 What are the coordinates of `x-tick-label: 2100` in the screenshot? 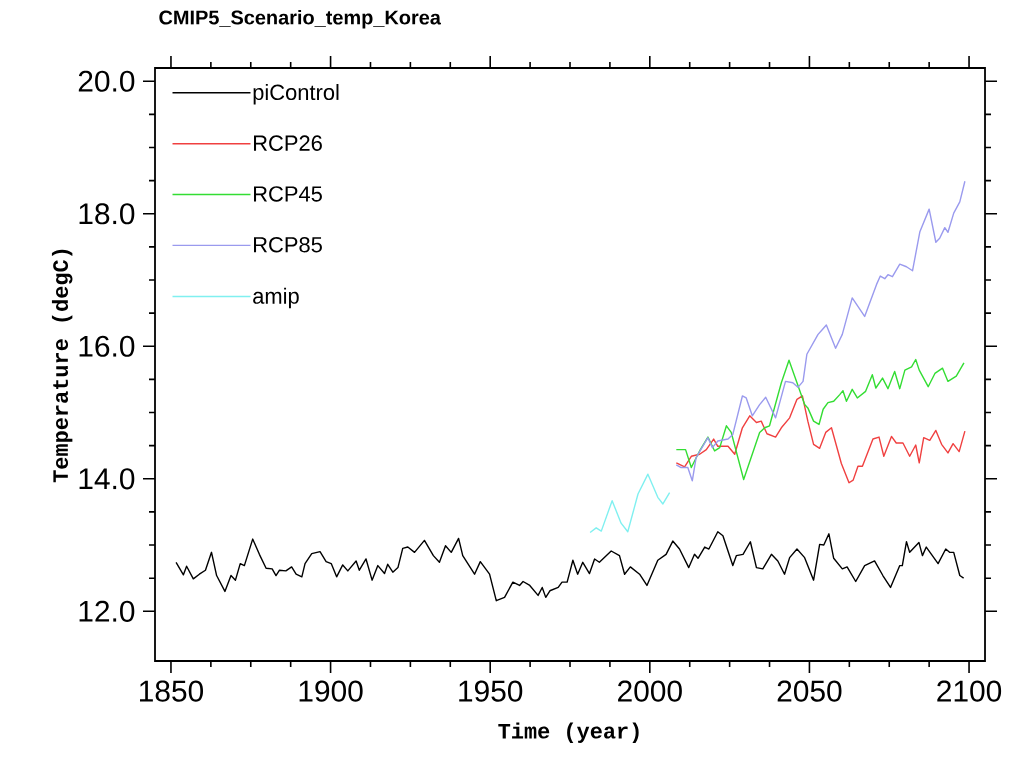 It's located at (969, 691).